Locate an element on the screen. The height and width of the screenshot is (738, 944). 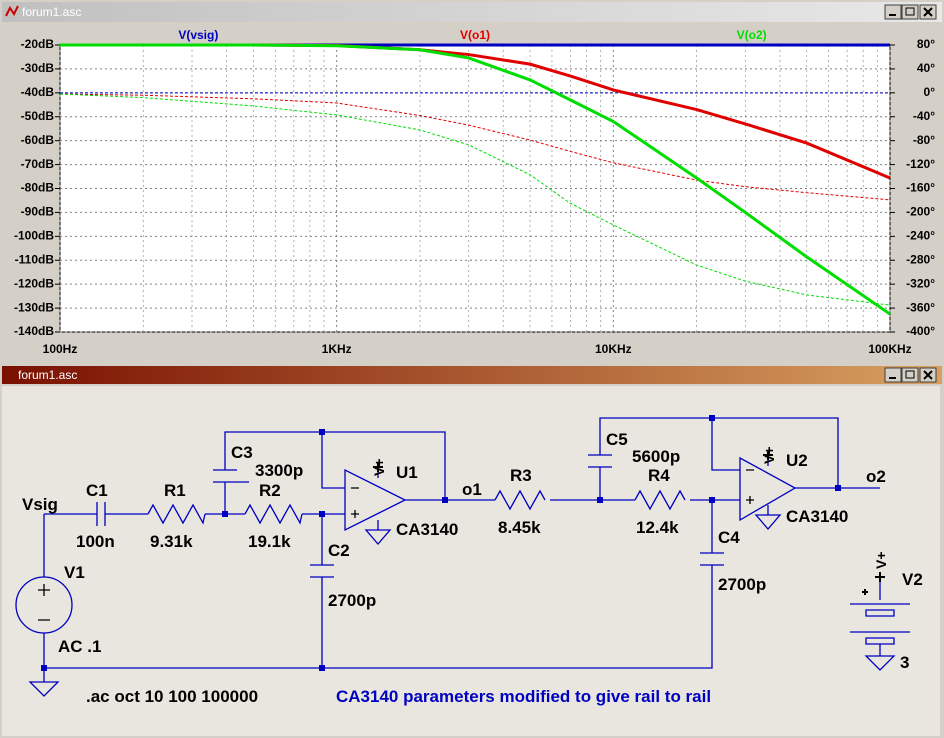
ref: R4 is located at coordinates (659, 475).